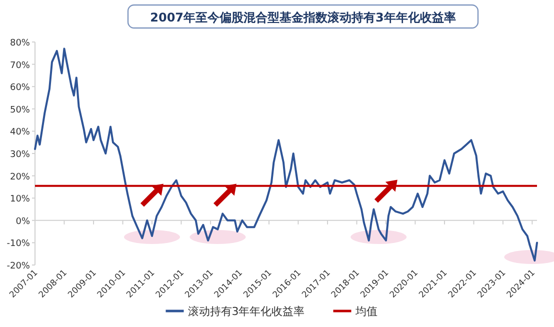 This screenshot has height=327, width=554. What do you see at coordinates (366, 311) in the screenshot?
I see `legend-label: 均值` at bounding box center [366, 311].